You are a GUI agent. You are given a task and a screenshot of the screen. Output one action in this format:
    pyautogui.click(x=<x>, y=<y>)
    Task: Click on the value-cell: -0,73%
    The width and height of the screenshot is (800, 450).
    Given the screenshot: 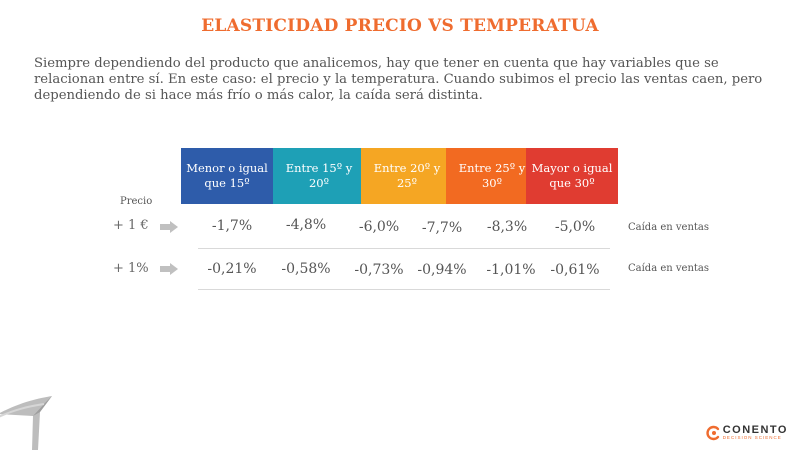 What is the action you would take?
    pyautogui.click(x=379, y=270)
    